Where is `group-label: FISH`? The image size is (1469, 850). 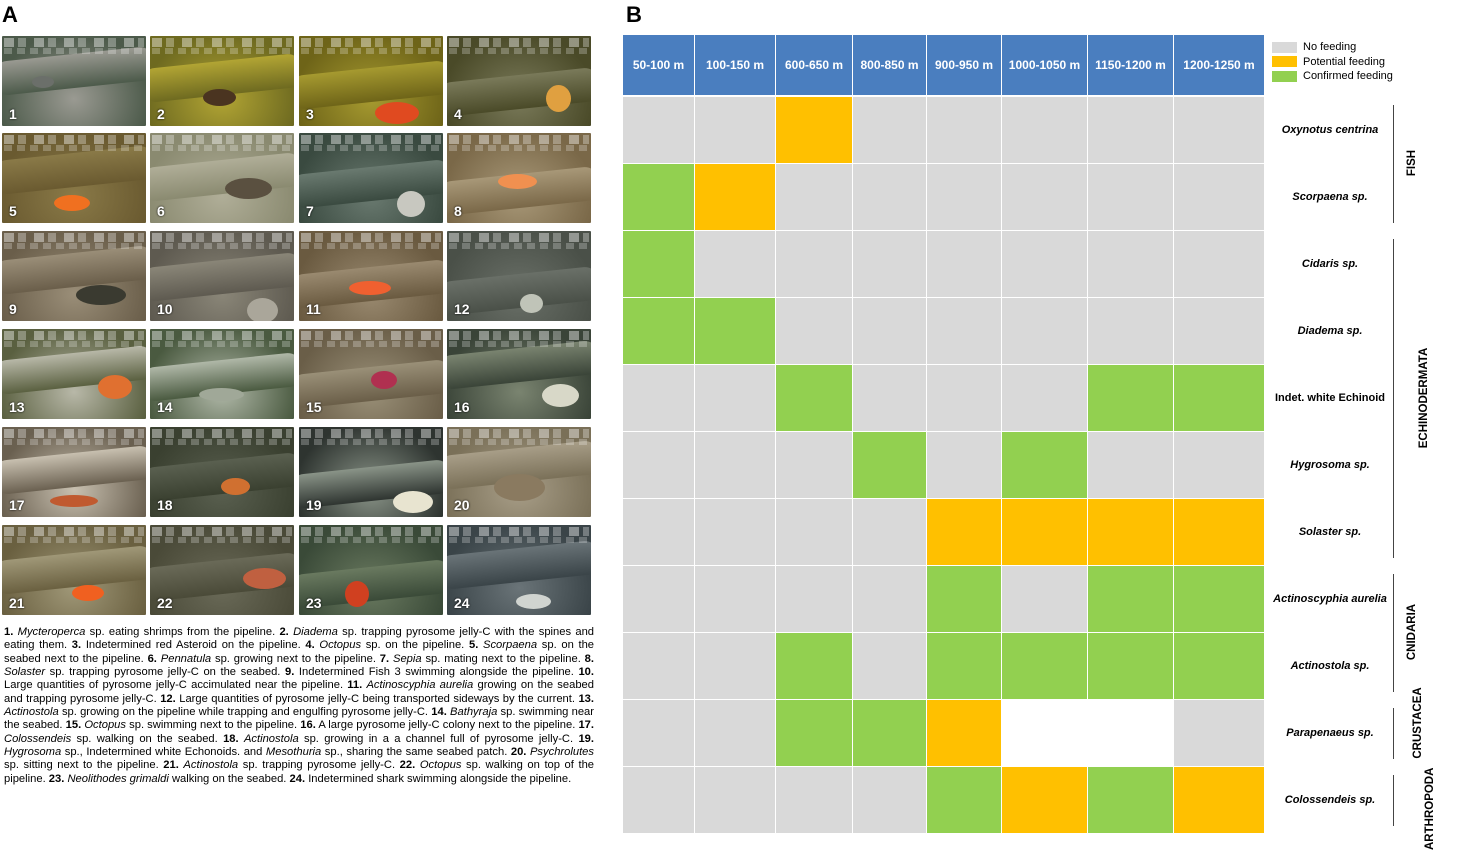
group-label: FISH is located at coordinates (1412, 163).